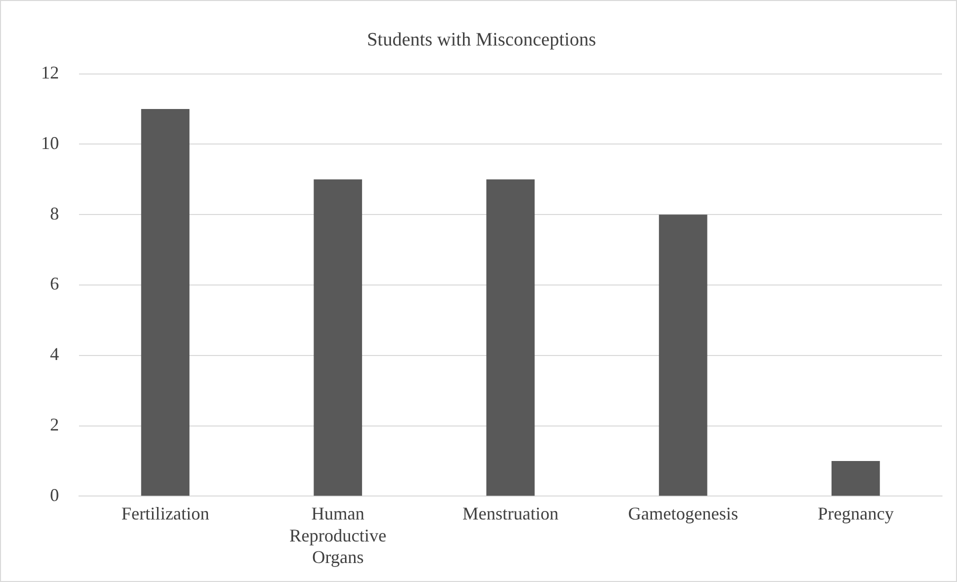 This screenshot has width=957, height=582. What do you see at coordinates (165, 514) in the screenshot?
I see `x-tick-label: Fertilization` at bounding box center [165, 514].